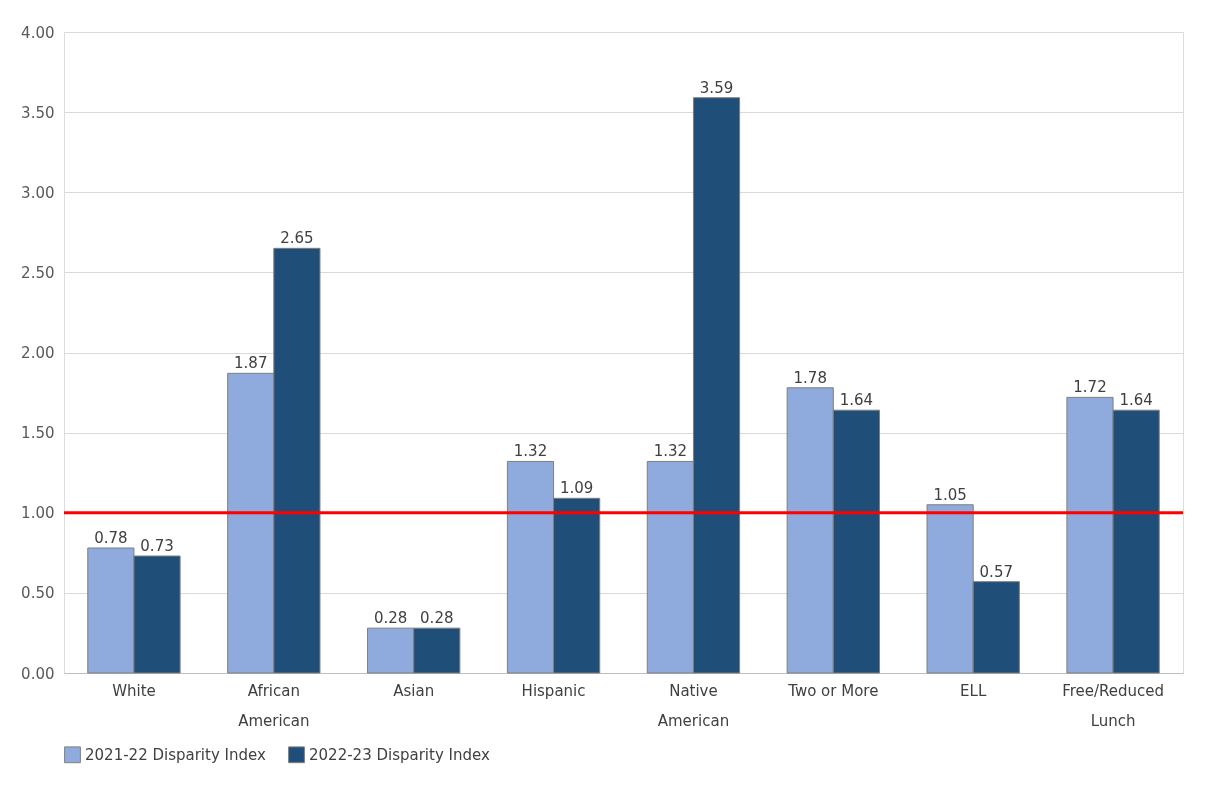 The height and width of the screenshot is (796, 1220). I want to click on x-tick-label: Asian, so click(414, 690).